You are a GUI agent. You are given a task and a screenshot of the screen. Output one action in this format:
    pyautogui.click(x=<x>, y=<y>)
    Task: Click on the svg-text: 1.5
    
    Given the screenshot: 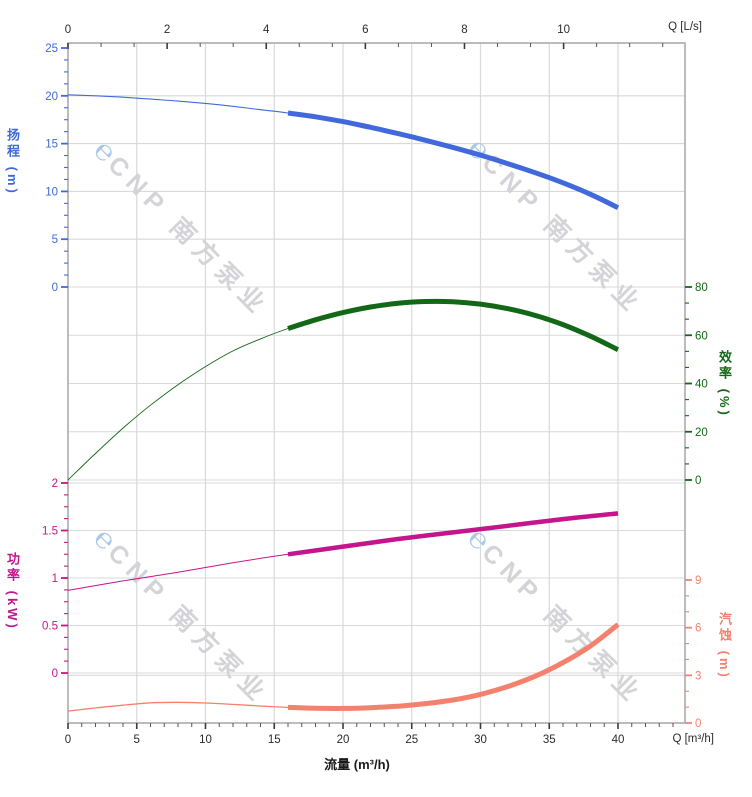 What is the action you would take?
    pyautogui.click(x=50, y=532)
    